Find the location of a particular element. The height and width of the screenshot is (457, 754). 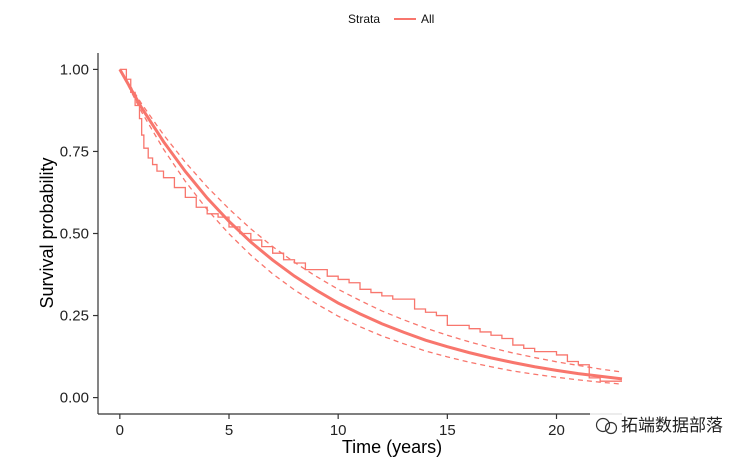

x-tick-label: 5 is located at coordinates (229, 430).